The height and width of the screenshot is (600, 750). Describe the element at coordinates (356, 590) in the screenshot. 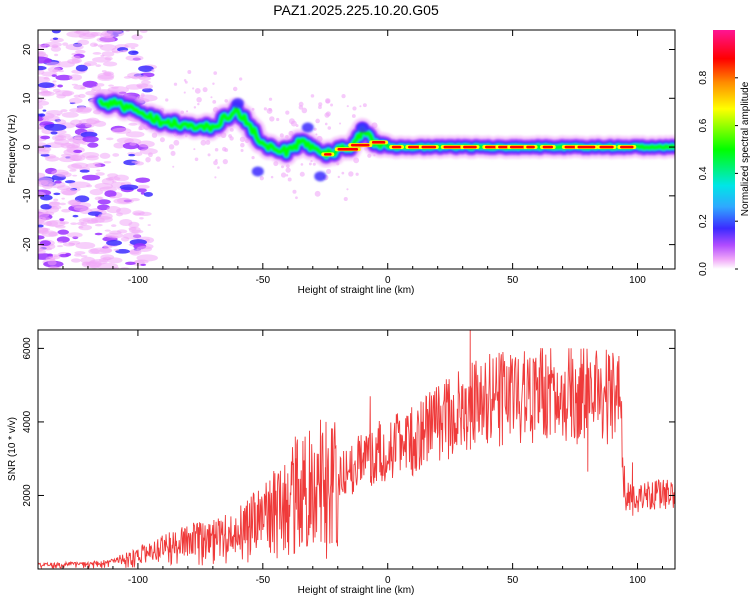

I see `snr-x-axis-label: Height of straight line (km)` at that location.